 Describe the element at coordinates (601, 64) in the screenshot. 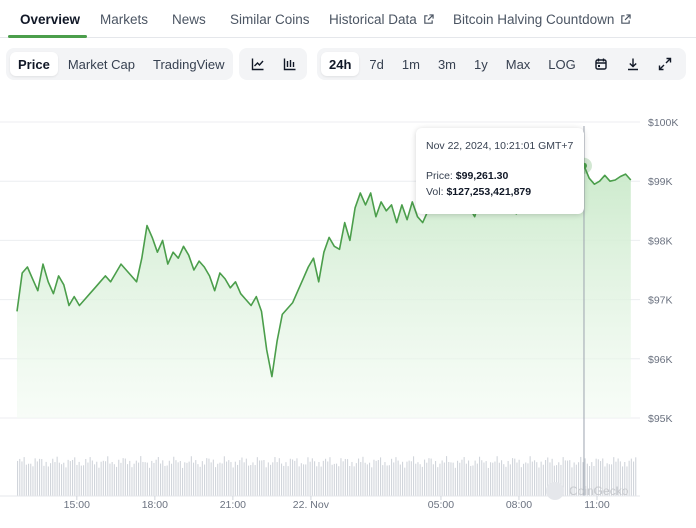

I see `calendar-button` at that location.